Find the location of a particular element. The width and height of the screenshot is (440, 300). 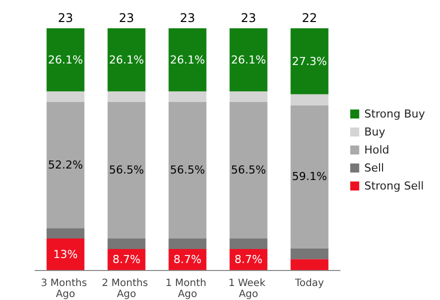

legend-label: Strong Buy is located at coordinates (395, 114).